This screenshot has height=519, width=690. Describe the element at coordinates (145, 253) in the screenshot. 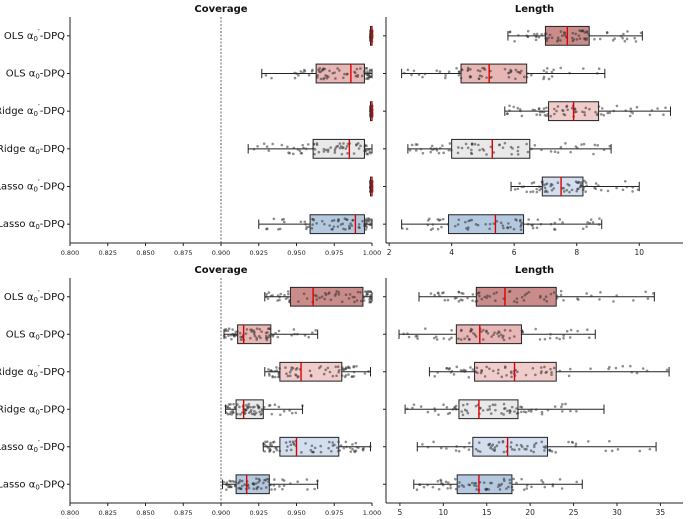

I see `x-tick-label: 0.850` at that location.